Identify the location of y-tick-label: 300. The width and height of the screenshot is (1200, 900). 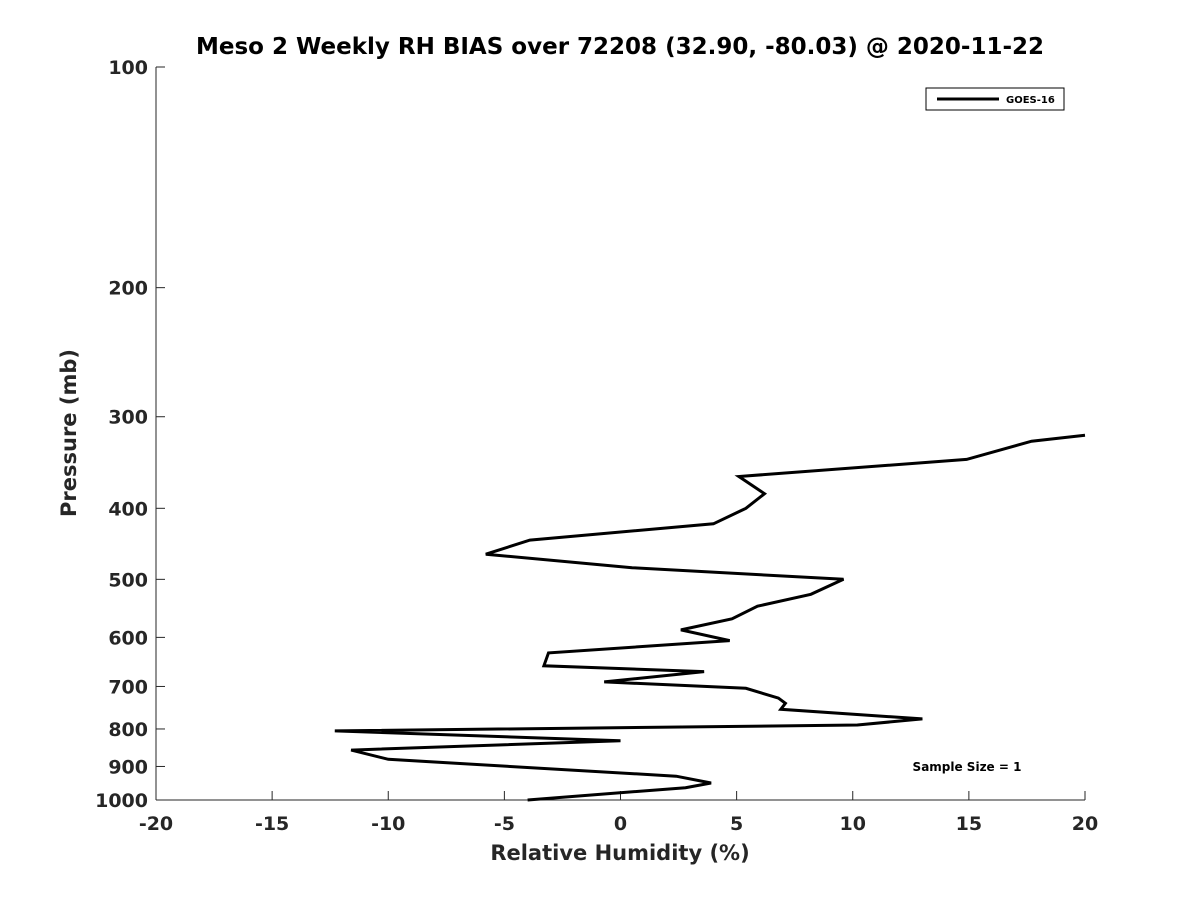
(128, 418).